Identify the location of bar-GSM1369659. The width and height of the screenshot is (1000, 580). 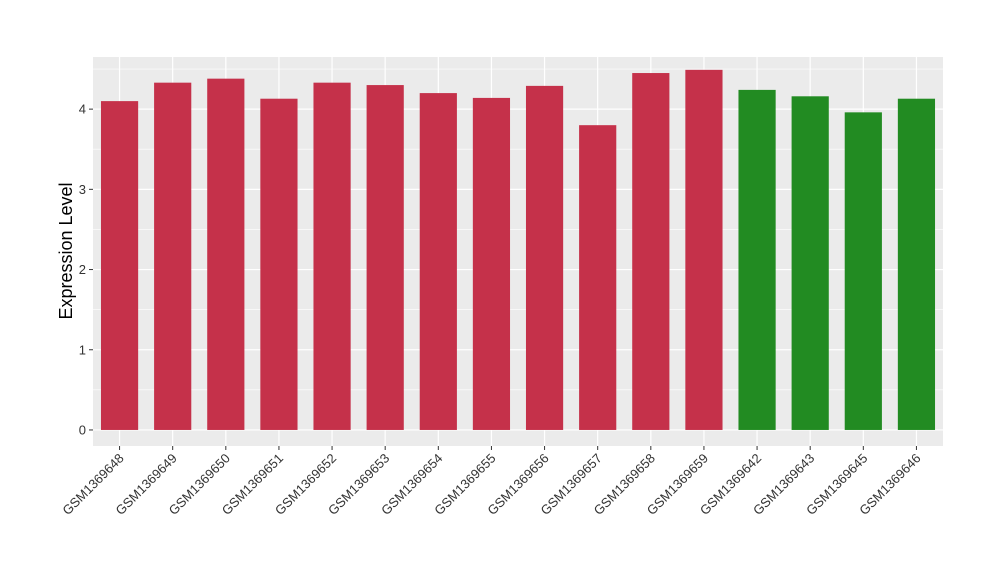
(704, 249).